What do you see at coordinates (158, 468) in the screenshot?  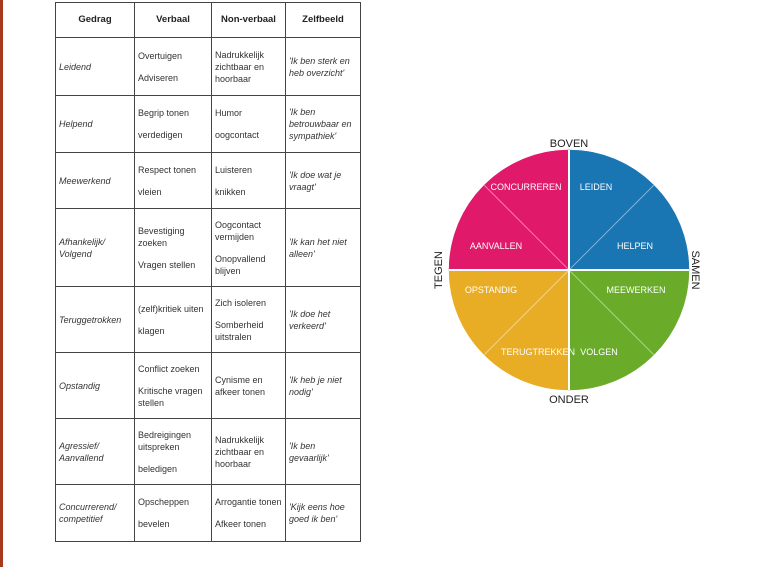 I see `cell-text: beledigen` at bounding box center [158, 468].